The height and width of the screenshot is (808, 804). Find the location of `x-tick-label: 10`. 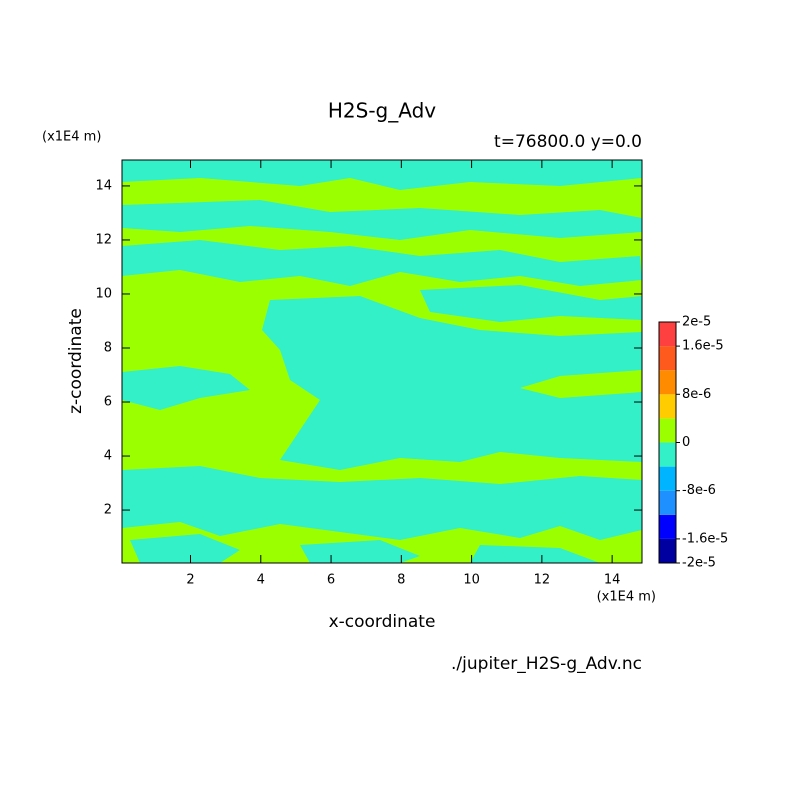

x-tick-label: 10 is located at coordinates (471, 580).